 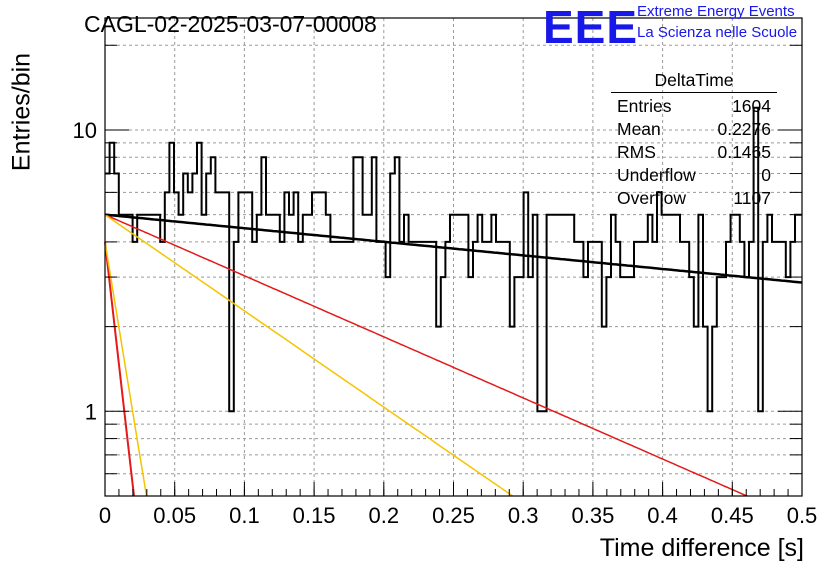 I want to click on stat-value: 0, so click(x=766, y=175).